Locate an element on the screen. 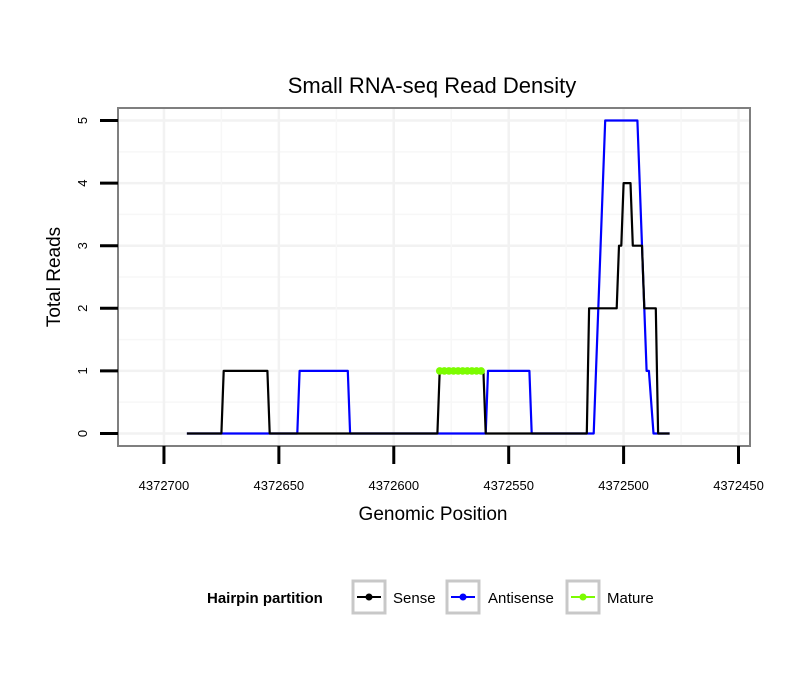 The width and height of the screenshot is (810, 690). x-tick-label: 4372600 is located at coordinates (393, 485).